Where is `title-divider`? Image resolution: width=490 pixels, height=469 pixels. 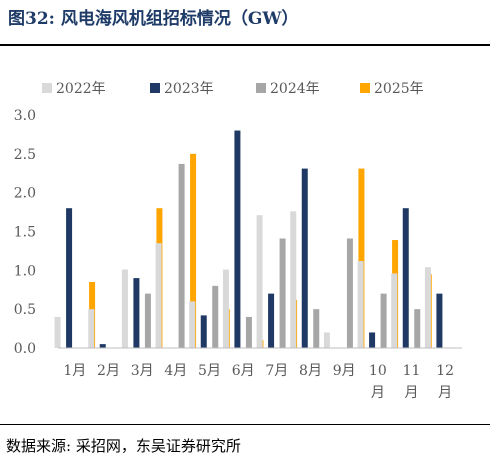
title-divider is located at coordinates (245, 45).